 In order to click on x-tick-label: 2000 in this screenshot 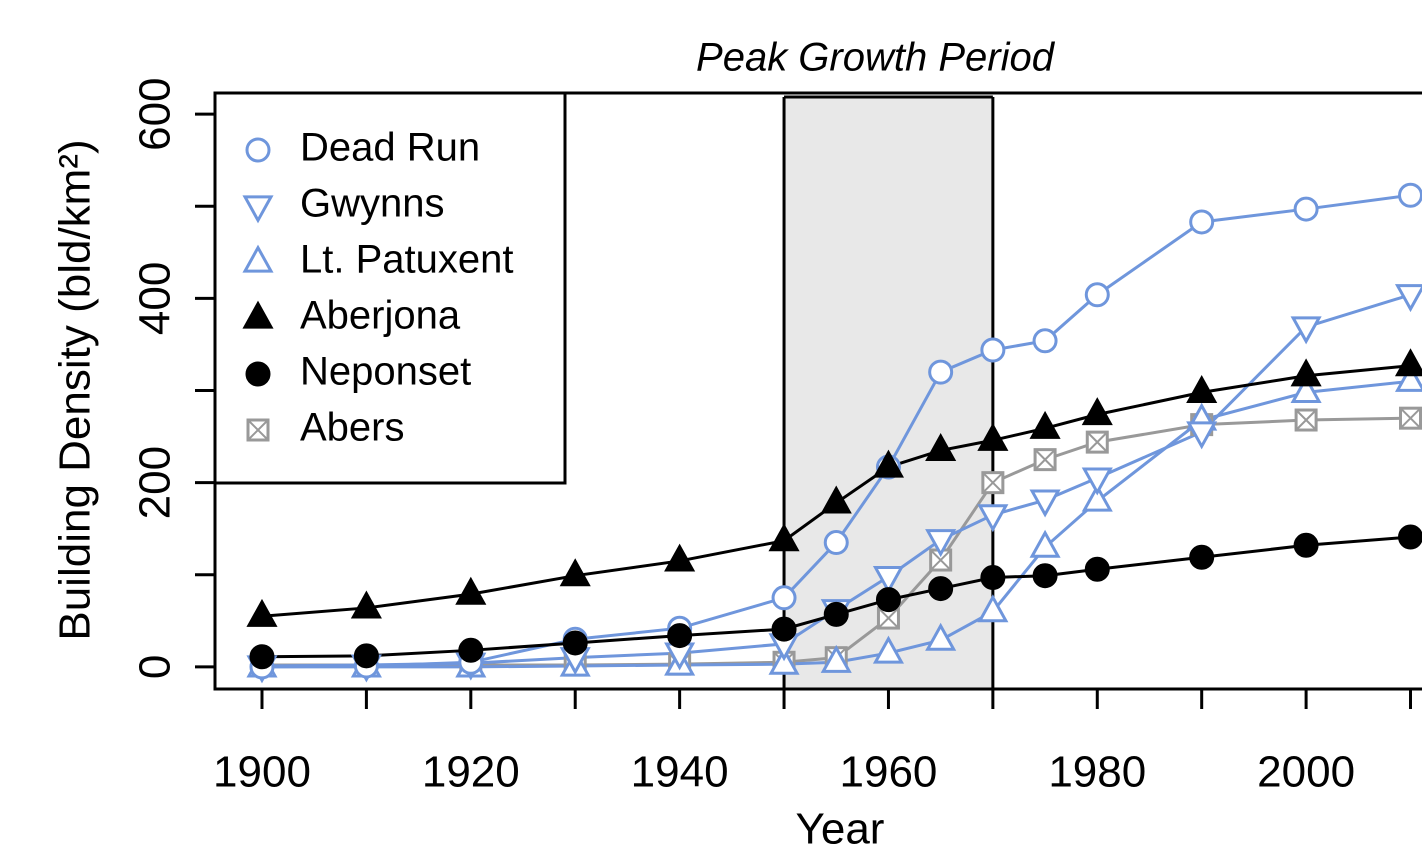, I will do `click(1306, 772)`.